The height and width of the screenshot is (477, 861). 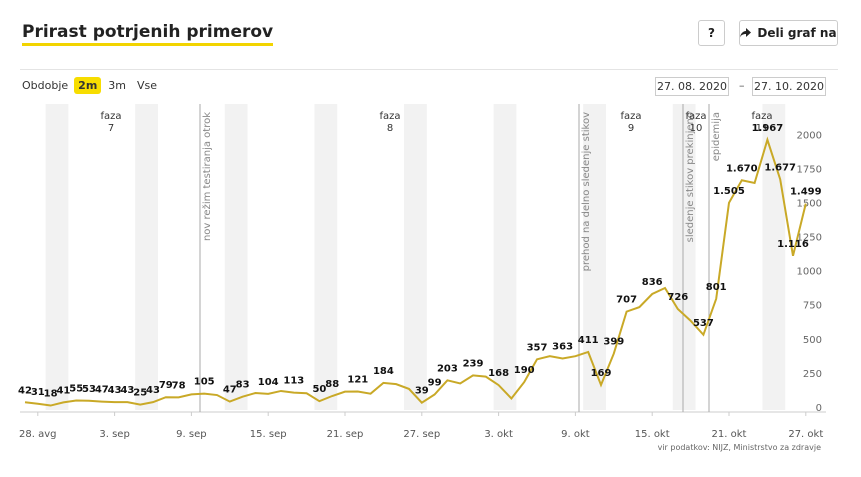 What do you see at coordinates (812, 374) in the screenshot?
I see `y-tick-label: 250` at bounding box center [812, 374].